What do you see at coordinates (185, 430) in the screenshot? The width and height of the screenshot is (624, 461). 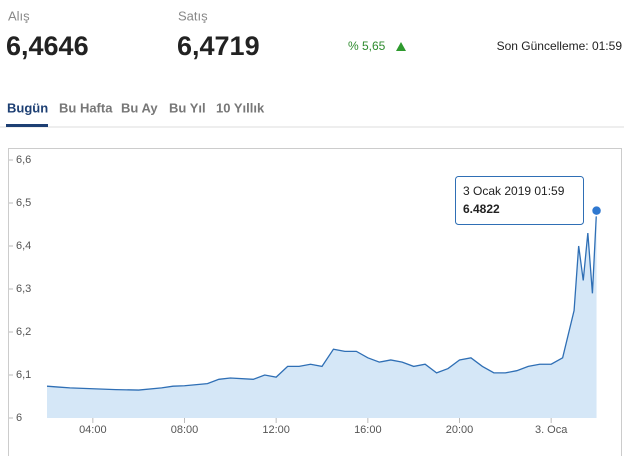 I see `x-tick-label: 08:00` at bounding box center [185, 430].